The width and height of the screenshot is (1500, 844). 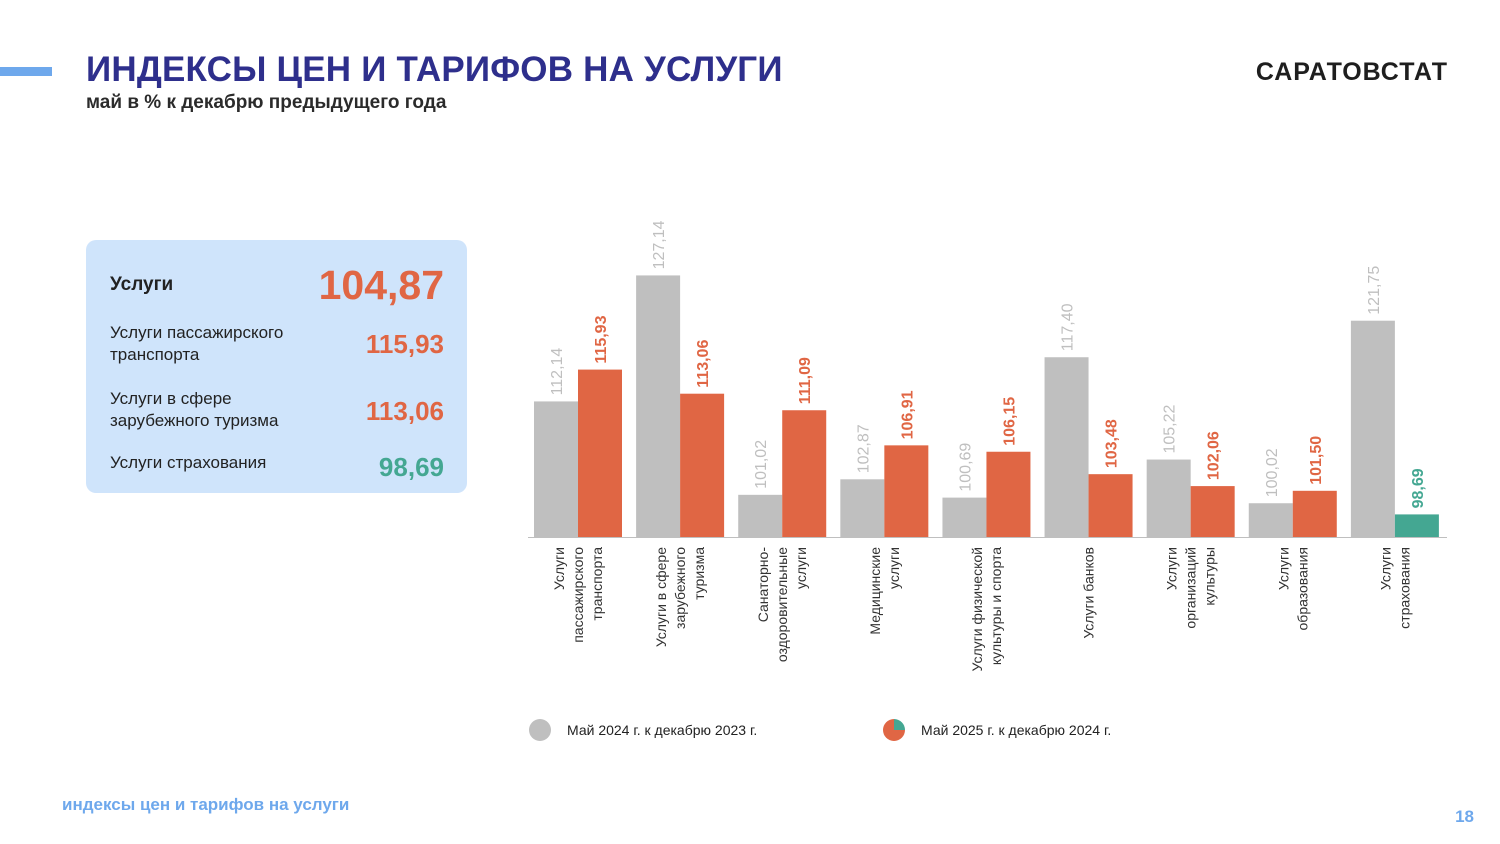 I want to click on bar-s0-c1, so click(x=658, y=406).